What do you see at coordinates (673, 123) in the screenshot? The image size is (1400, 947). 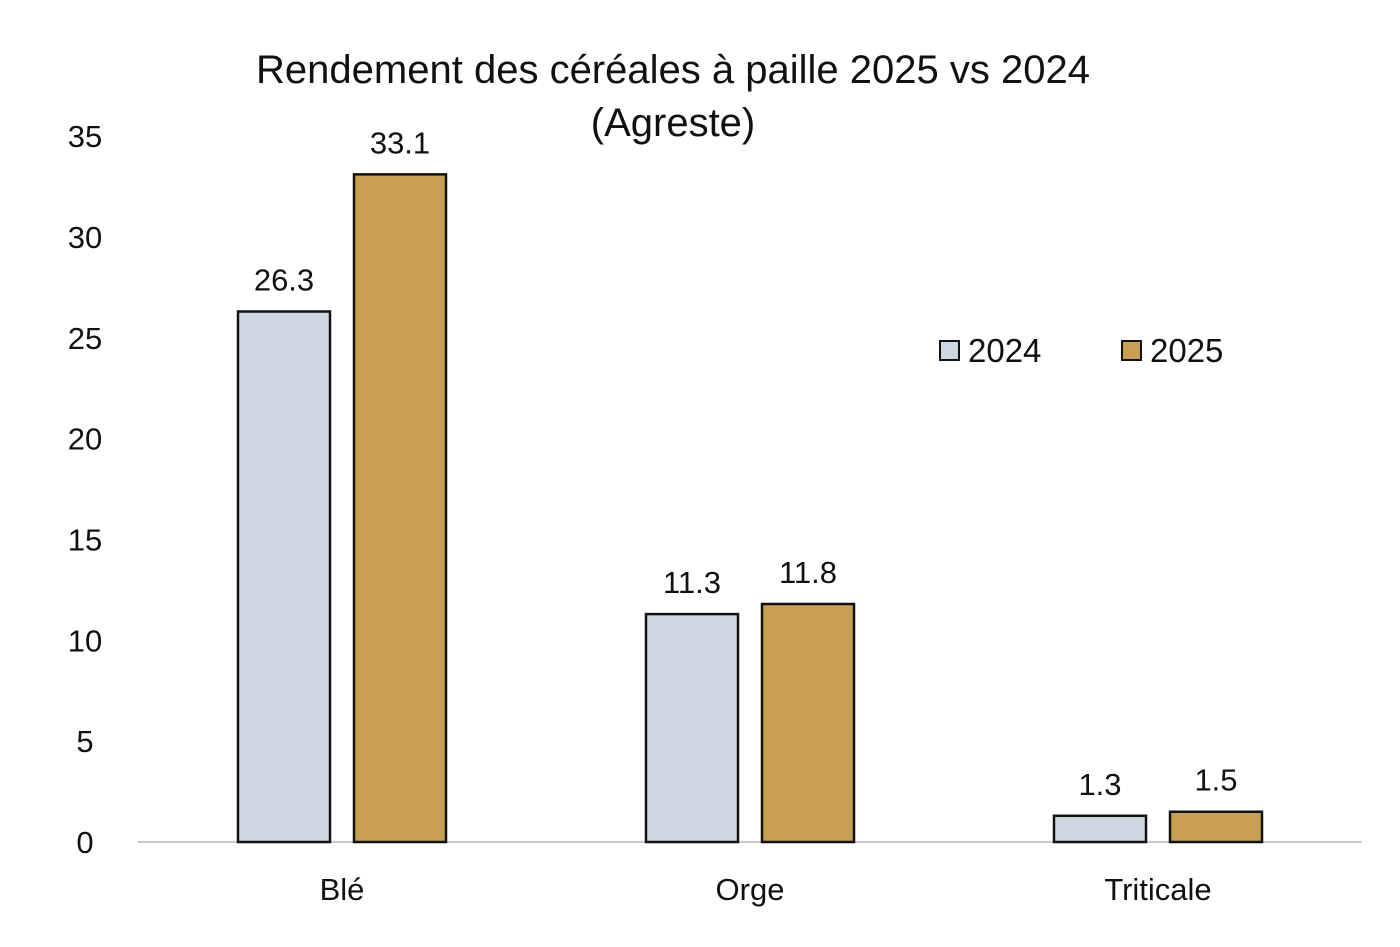 I see `chart-subtitle: (Agreste)` at bounding box center [673, 123].